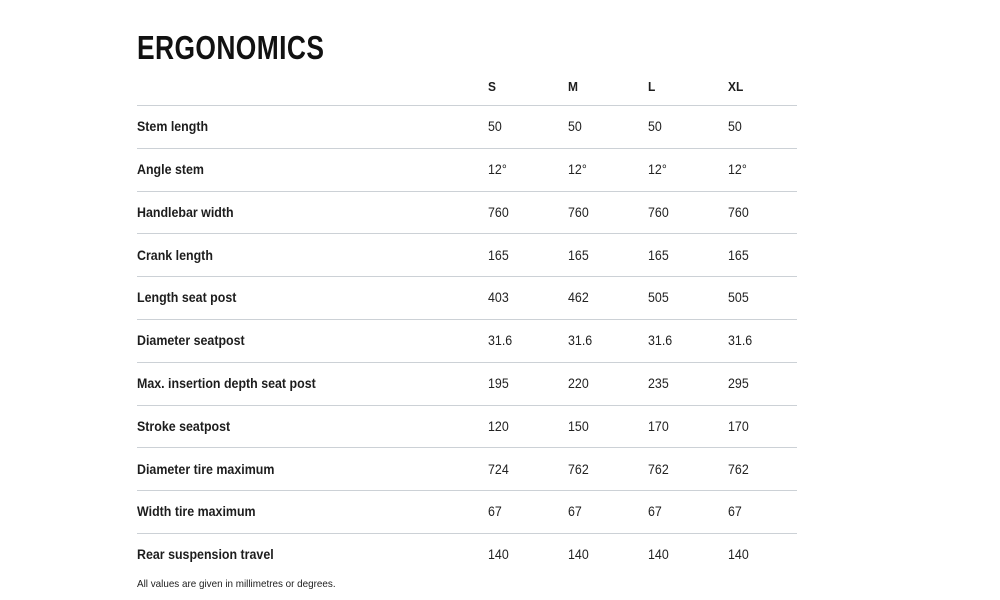 The image size is (1000, 600). Describe the element at coordinates (173, 127) in the screenshot. I see `row-label: Stem length` at that location.